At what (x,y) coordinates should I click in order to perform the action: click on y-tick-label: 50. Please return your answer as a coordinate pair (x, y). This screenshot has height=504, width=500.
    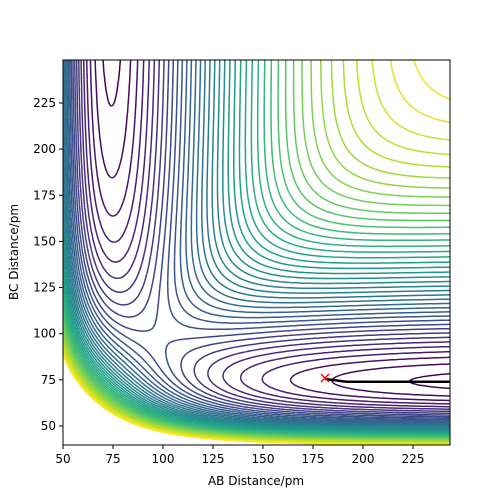
    Looking at the image, I should click on (48, 426).